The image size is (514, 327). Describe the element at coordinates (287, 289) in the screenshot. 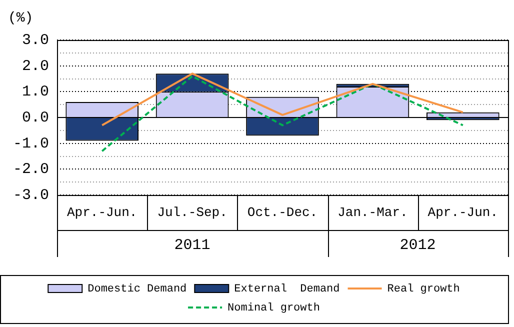

I see `legend-label: External Demand` at that location.